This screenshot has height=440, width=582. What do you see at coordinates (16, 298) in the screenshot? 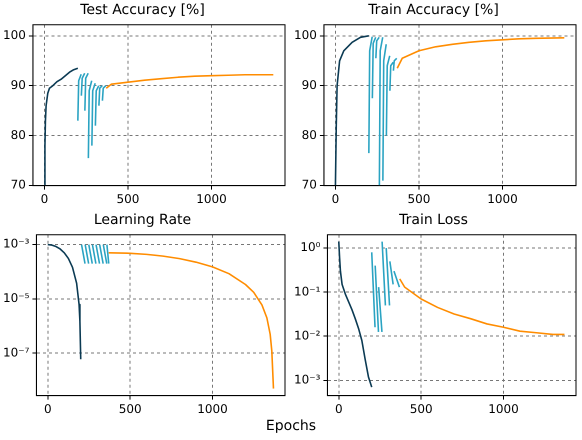
I see `y-tick-label: 10⁻⁵` at bounding box center [16, 298].